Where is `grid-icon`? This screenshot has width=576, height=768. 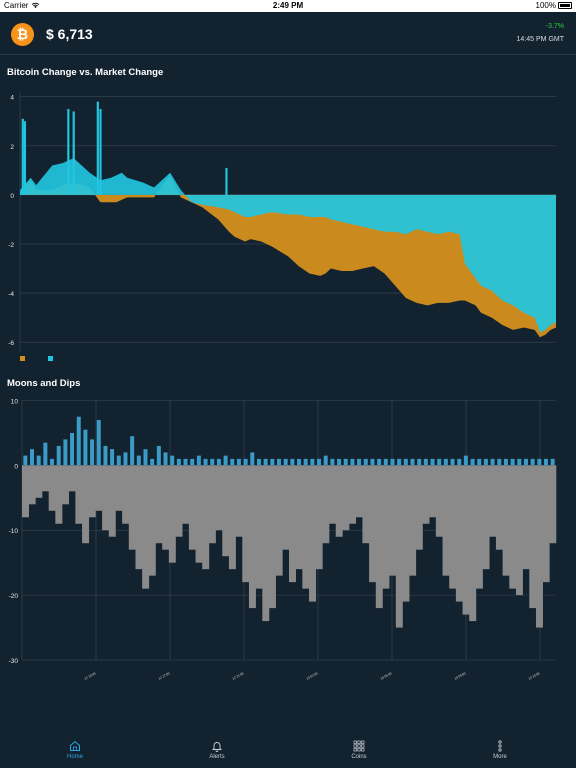 grid-icon is located at coordinates (359, 746).